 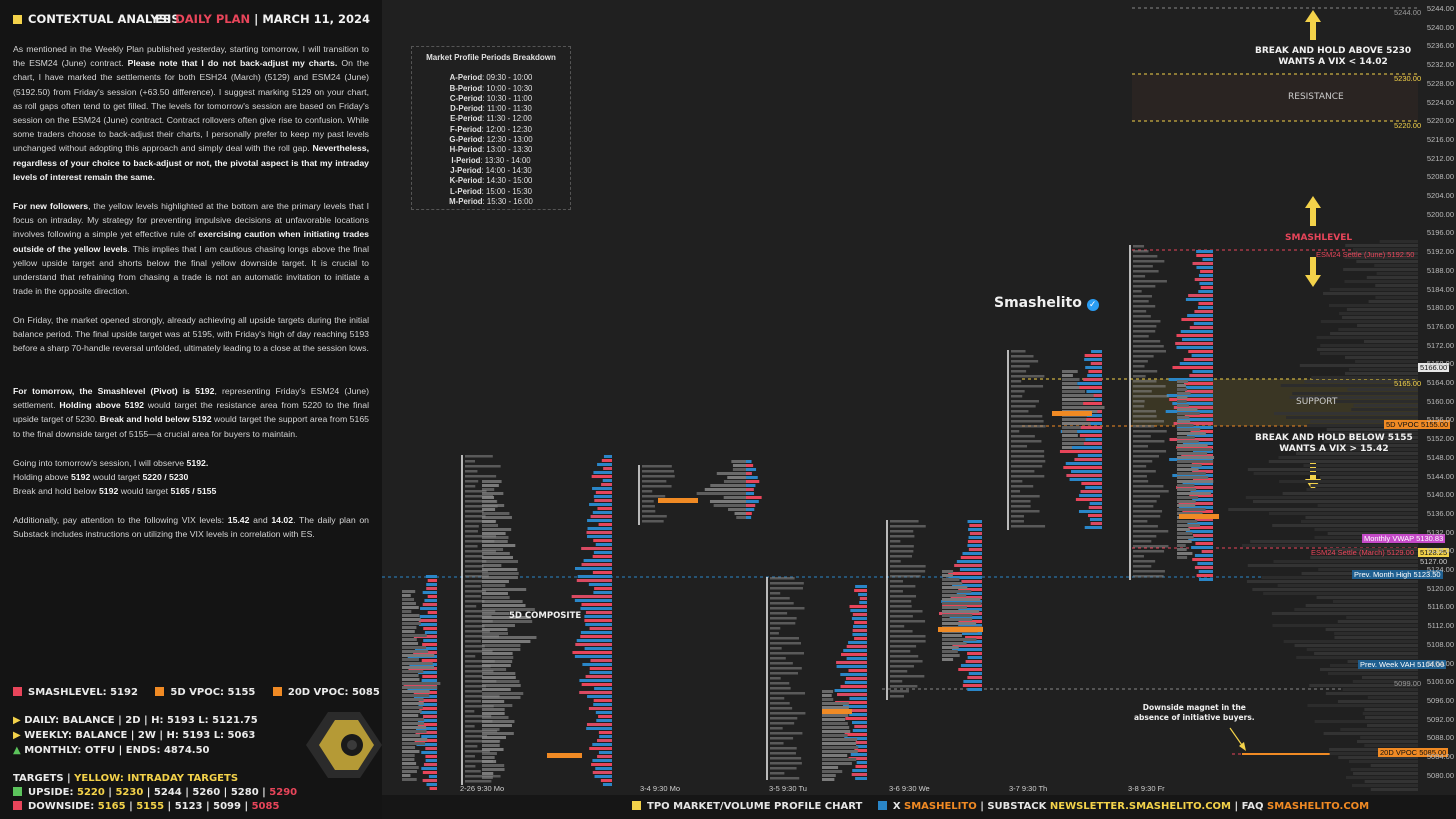 I want to click on brand-name: Smashelito ✓, so click(x=1046, y=303).